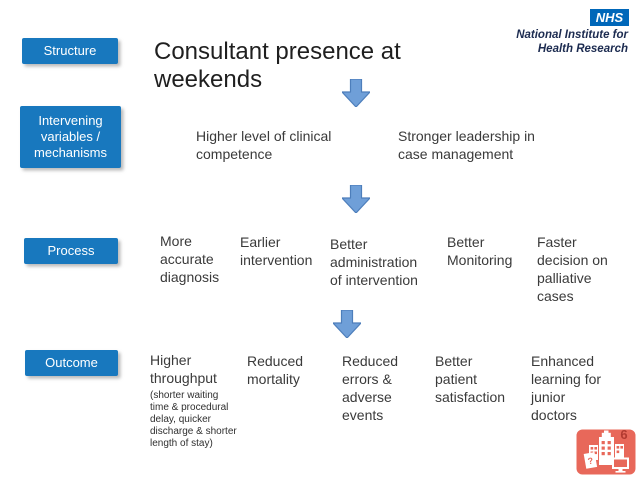 The width and height of the screenshot is (638, 479). Describe the element at coordinates (190, 259) in the screenshot. I see `process-item: More accurate diagnosis` at that location.